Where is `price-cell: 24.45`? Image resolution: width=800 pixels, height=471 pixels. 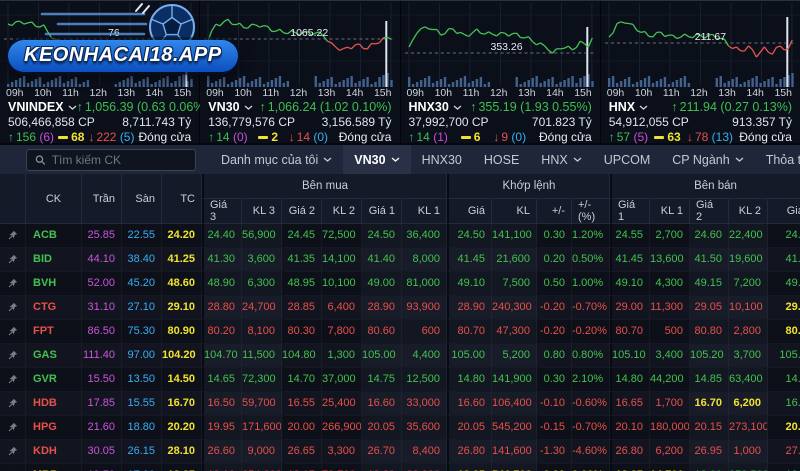 price-cell: 24.45 is located at coordinates (302, 235).